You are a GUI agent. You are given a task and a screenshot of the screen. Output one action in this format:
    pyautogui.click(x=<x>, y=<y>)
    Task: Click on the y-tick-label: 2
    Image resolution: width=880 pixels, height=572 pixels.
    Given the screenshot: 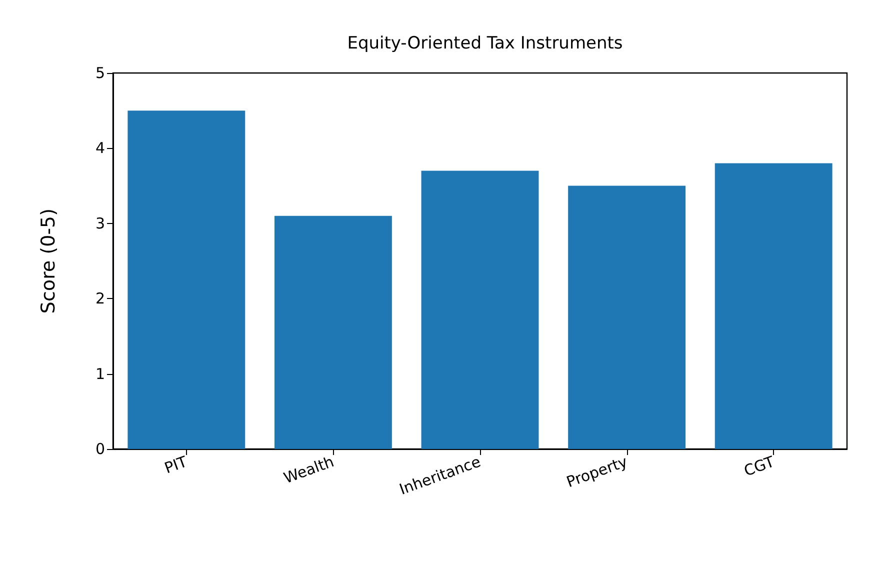 What is the action you would take?
    pyautogui.click(x=100, y=299)
    